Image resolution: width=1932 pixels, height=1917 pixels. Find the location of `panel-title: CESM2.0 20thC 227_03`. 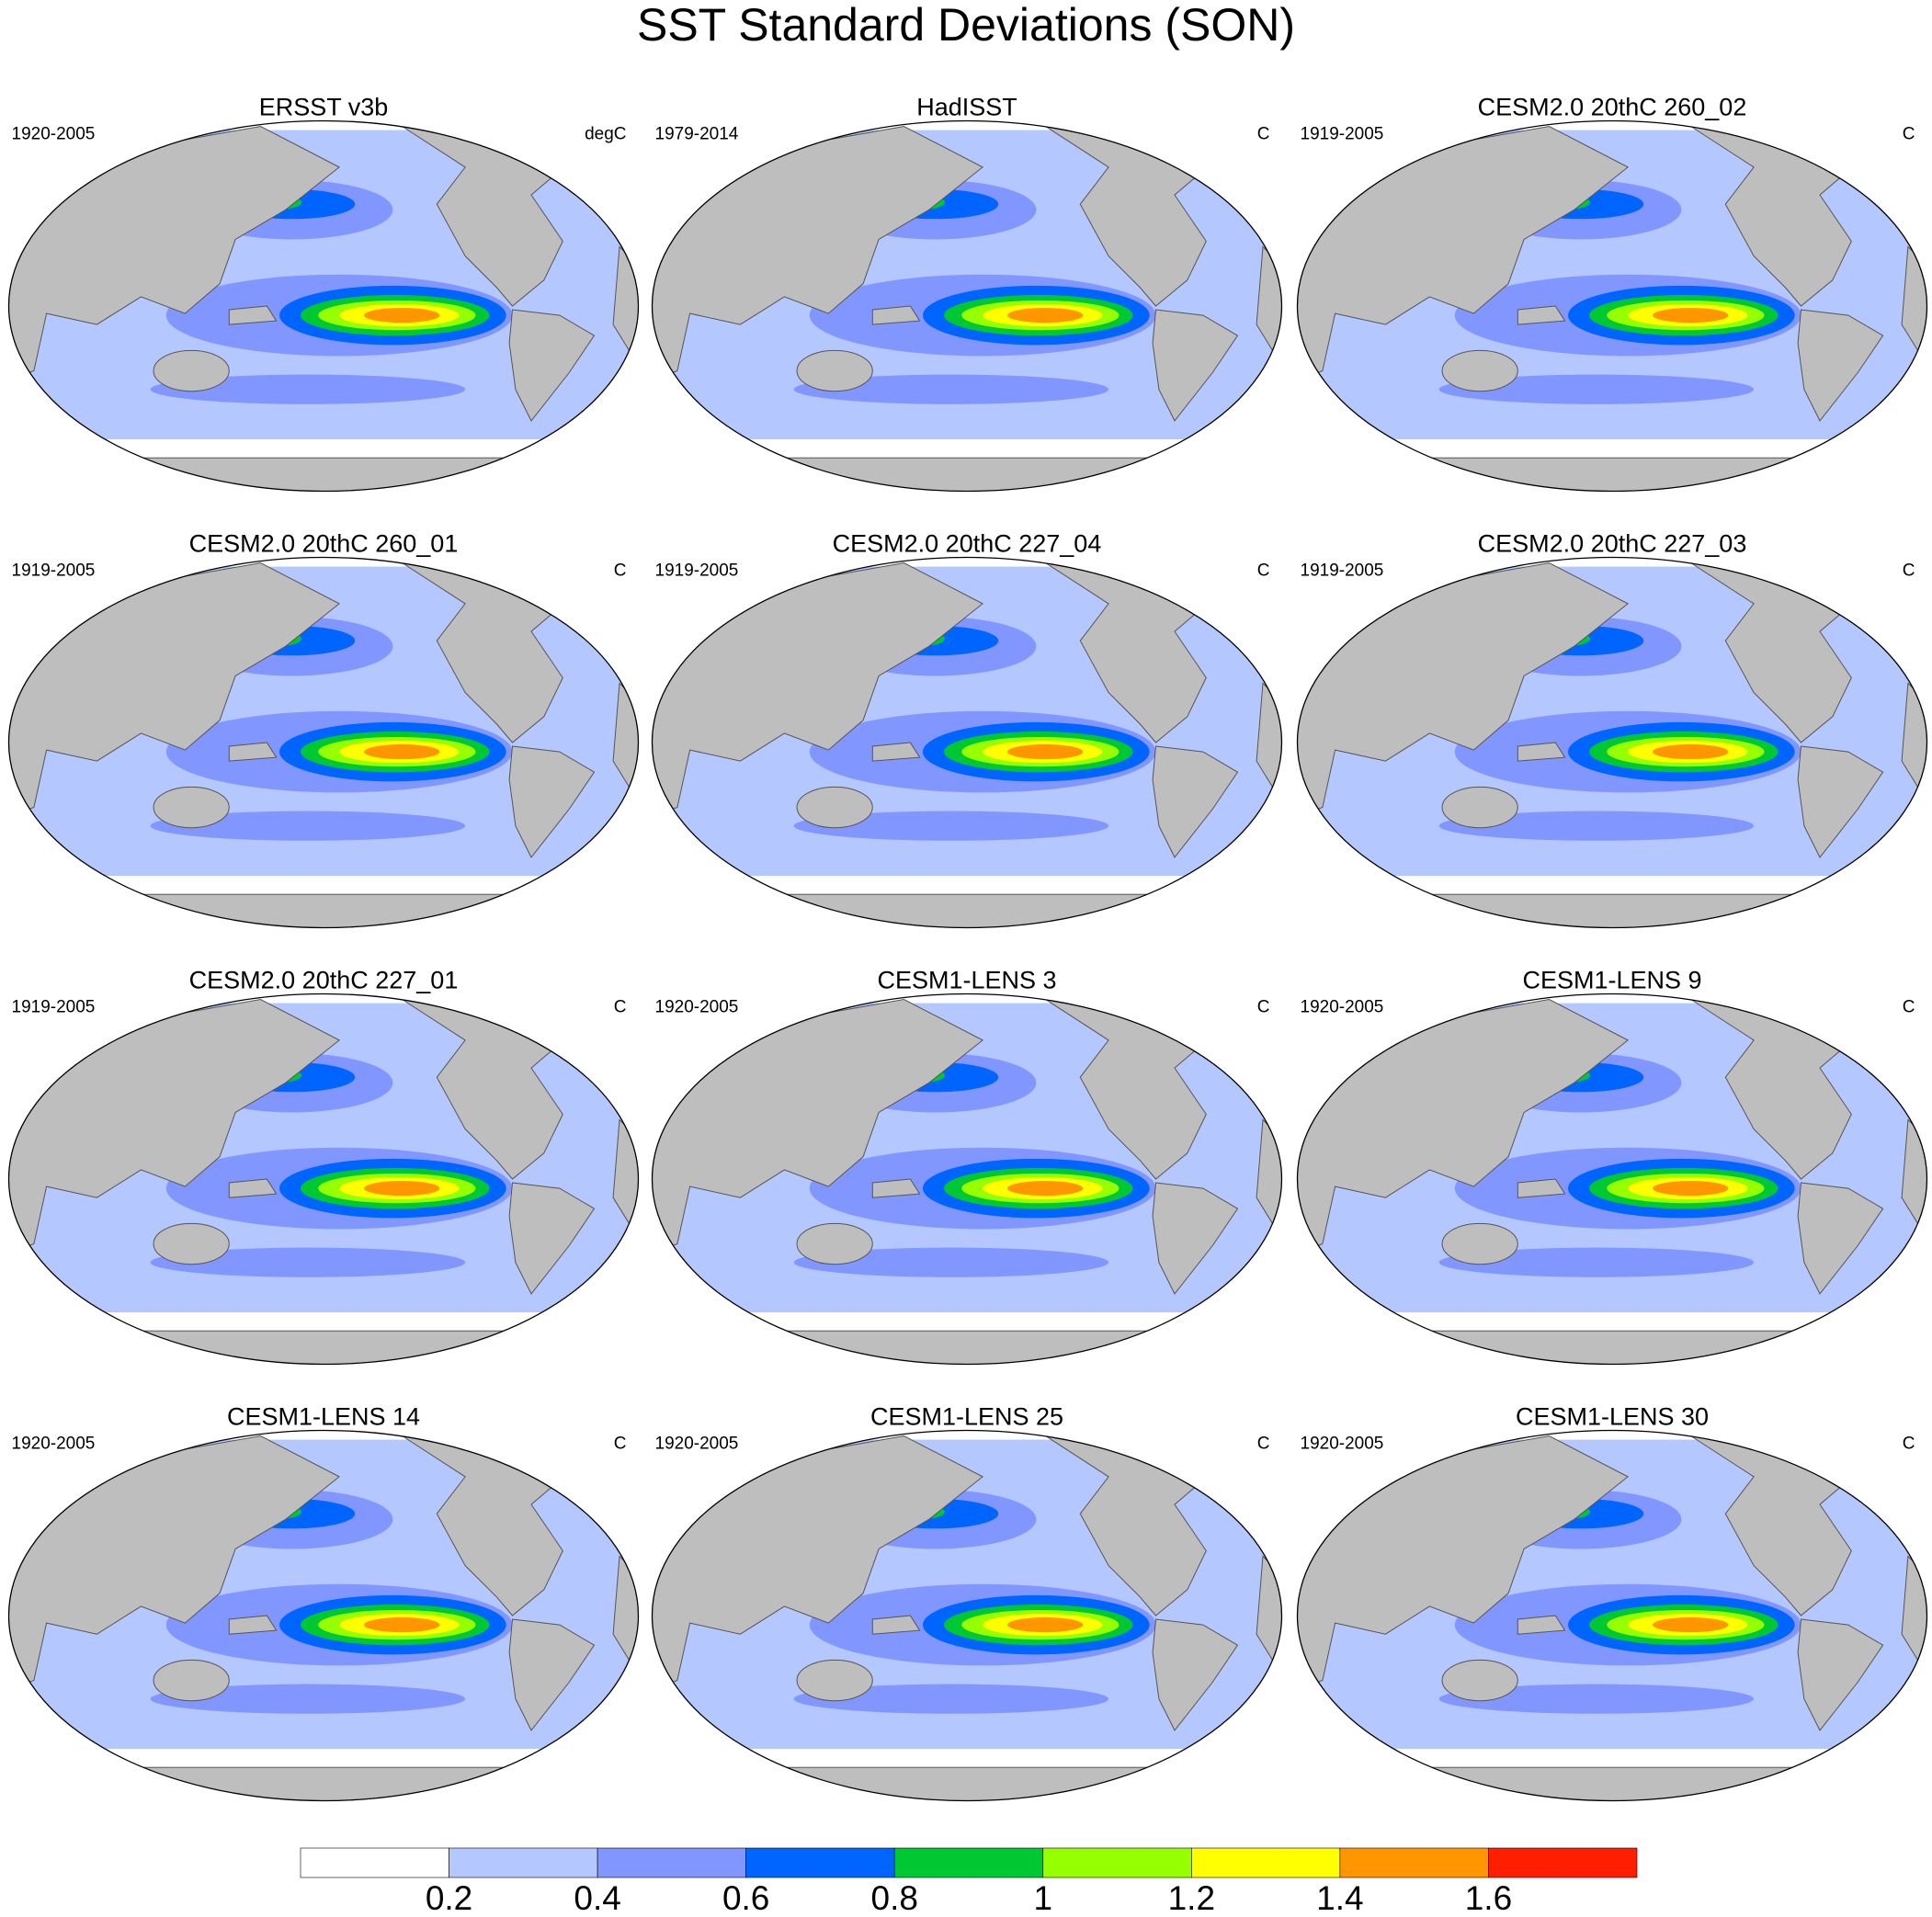

panel-title: CESM2.0 20thC 227_03 is located at coordinates (1612, 544).